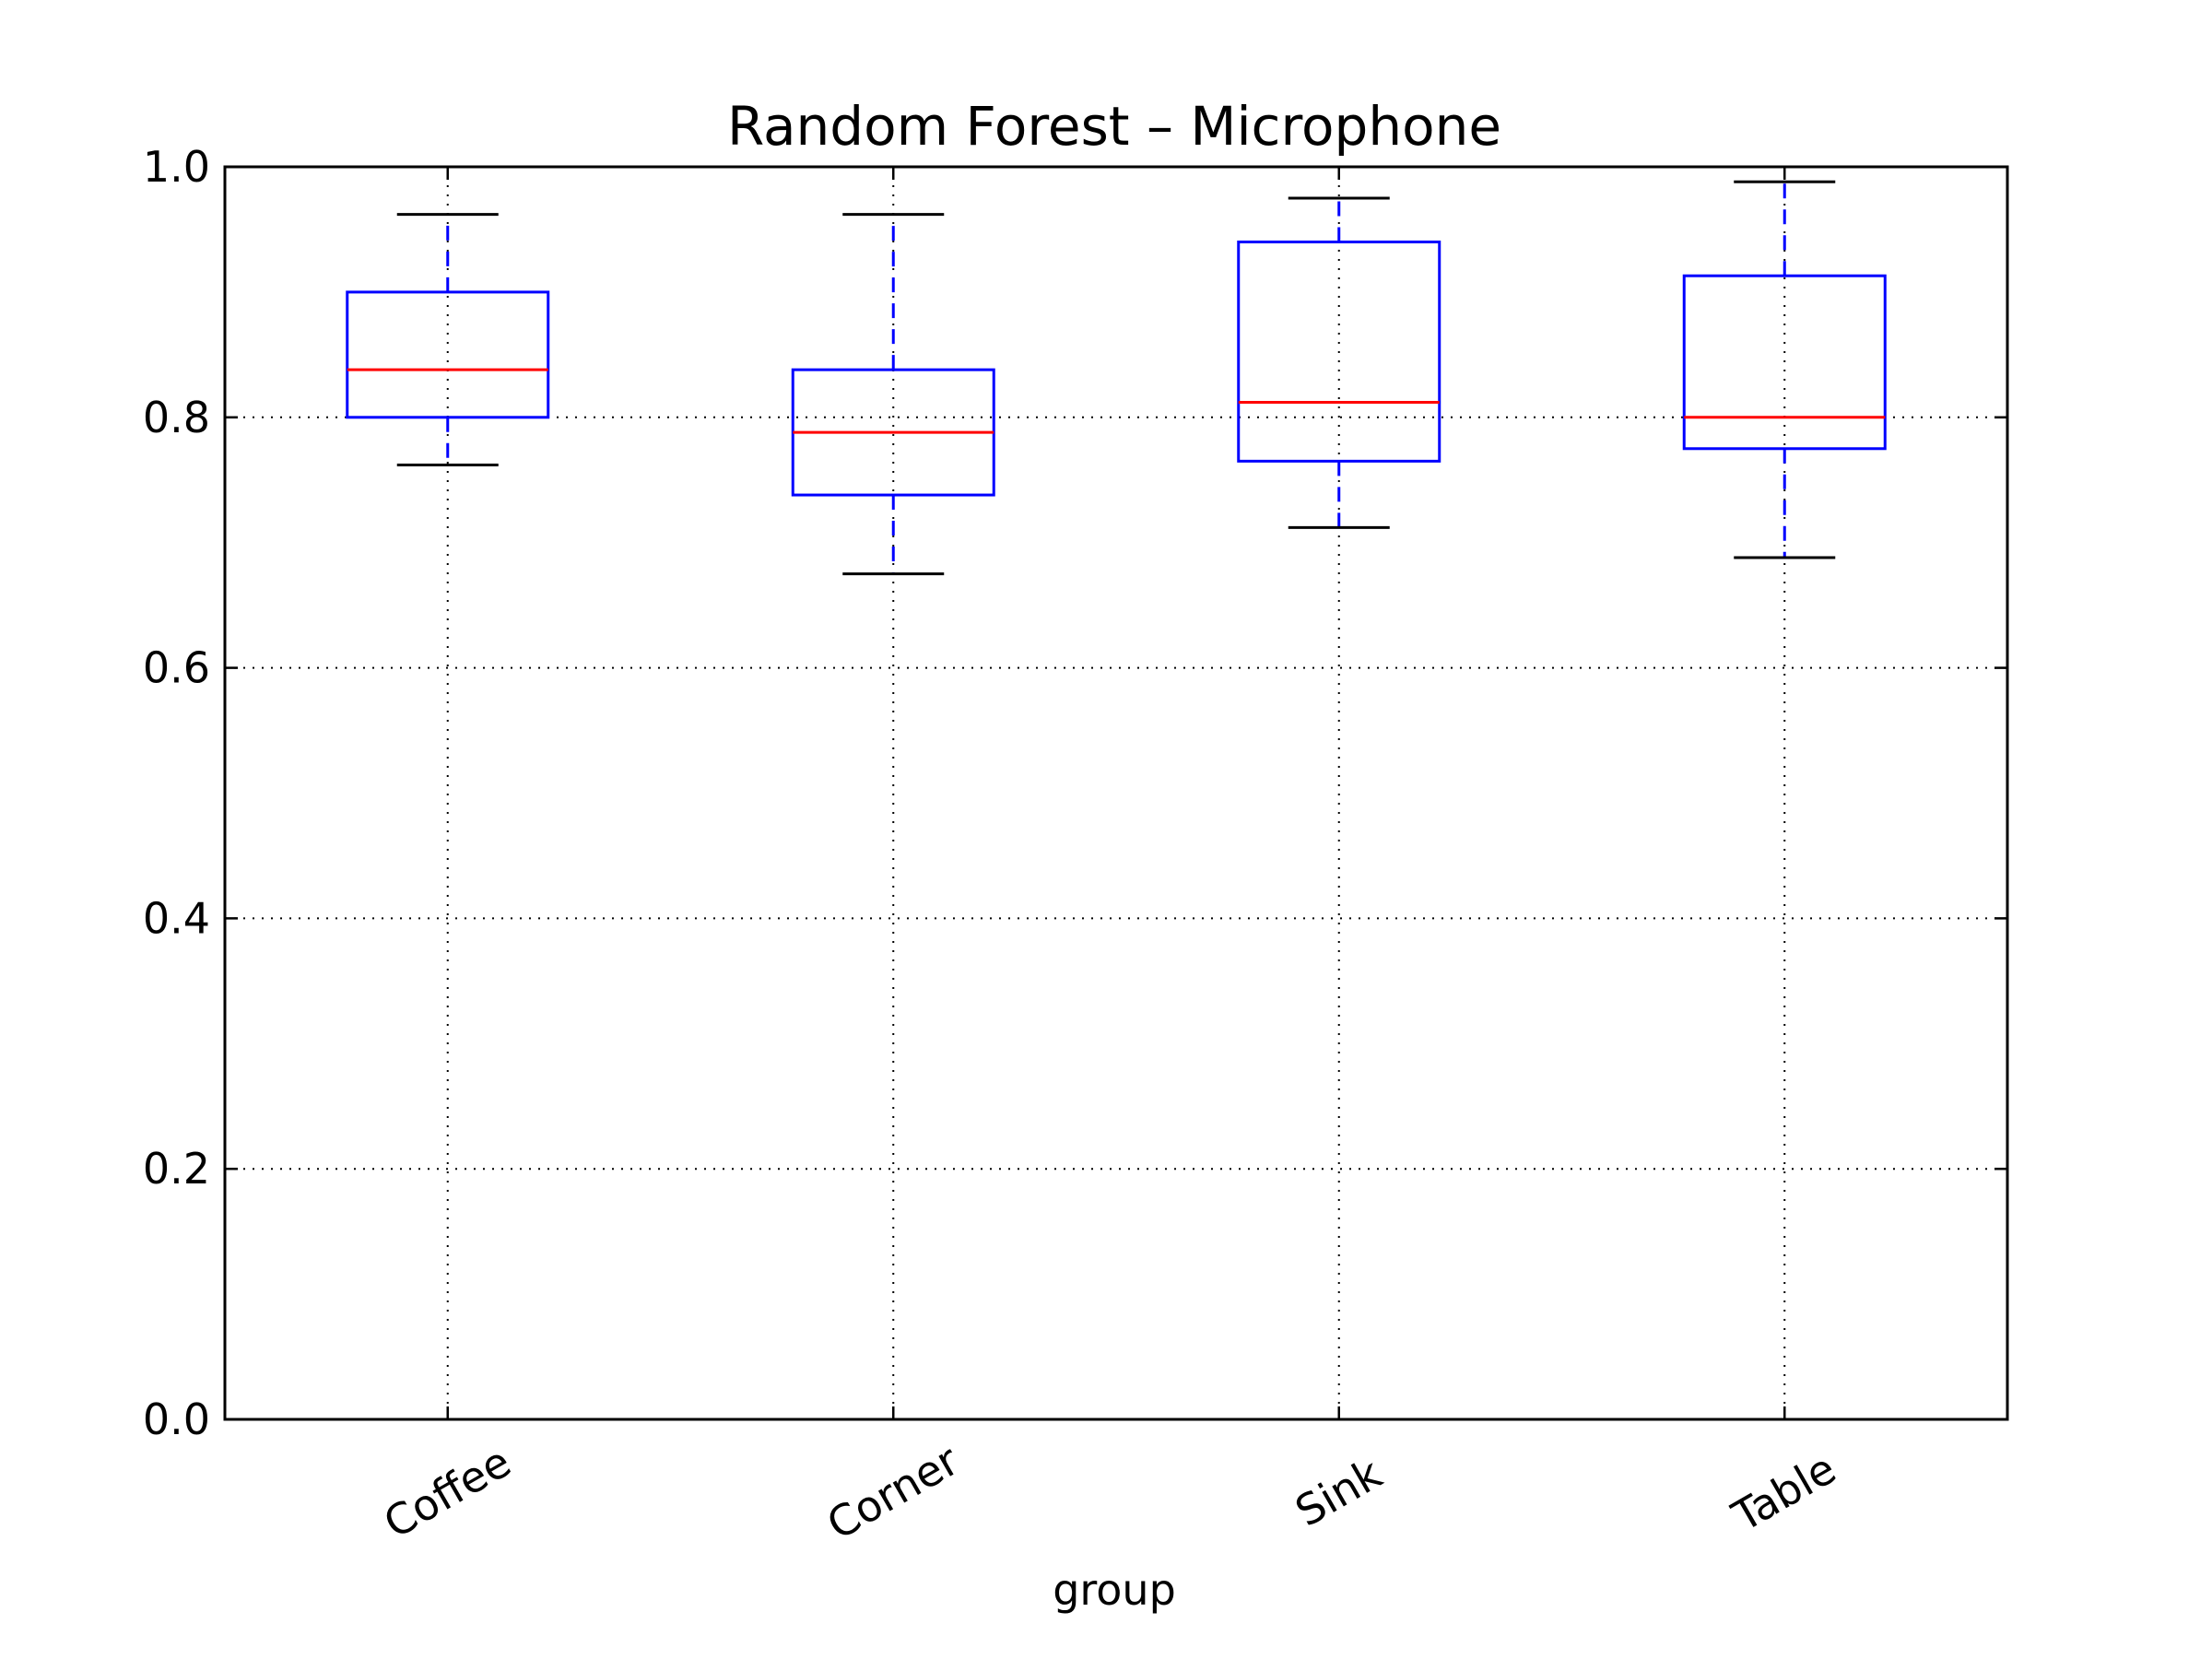 This screenshot has width=2212, height=1659. What do you see at coordinates (1784, 1492) in the screenshot?
I see `x-tick-label: Table` at bounding box center [1784, 1492].